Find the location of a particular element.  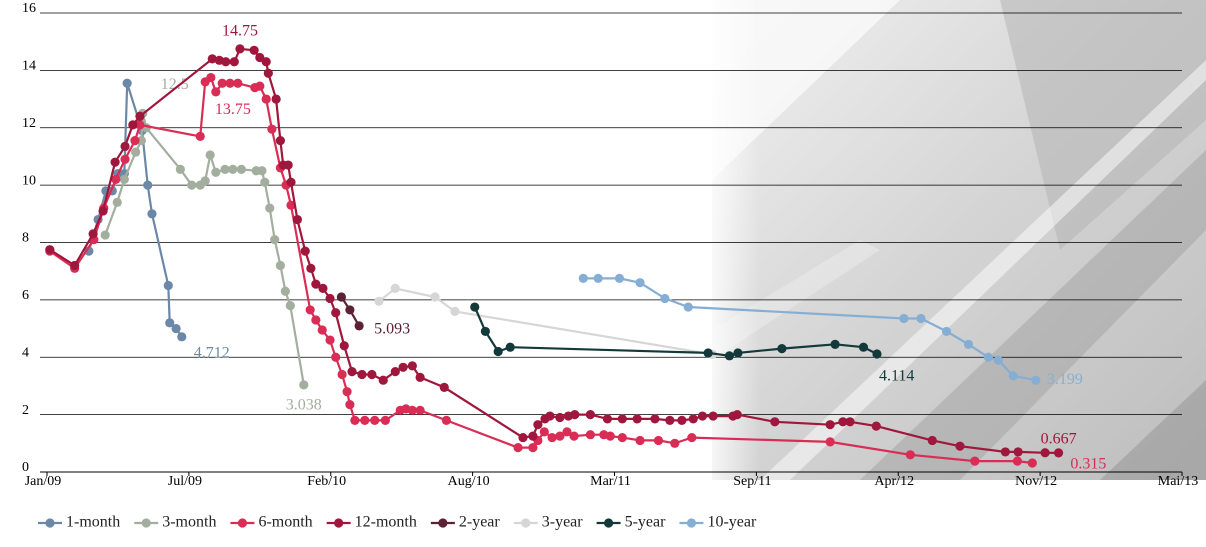

data-label: 13.75 is located at coordinates (233, 109).